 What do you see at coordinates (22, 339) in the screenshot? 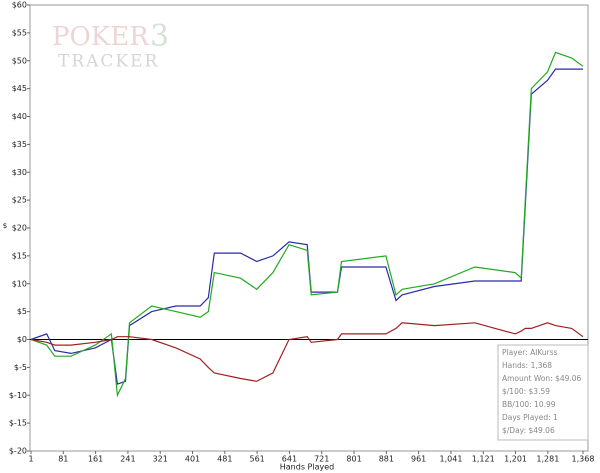
I see `y-tick-label: $0` at bounding box center [22, 339].